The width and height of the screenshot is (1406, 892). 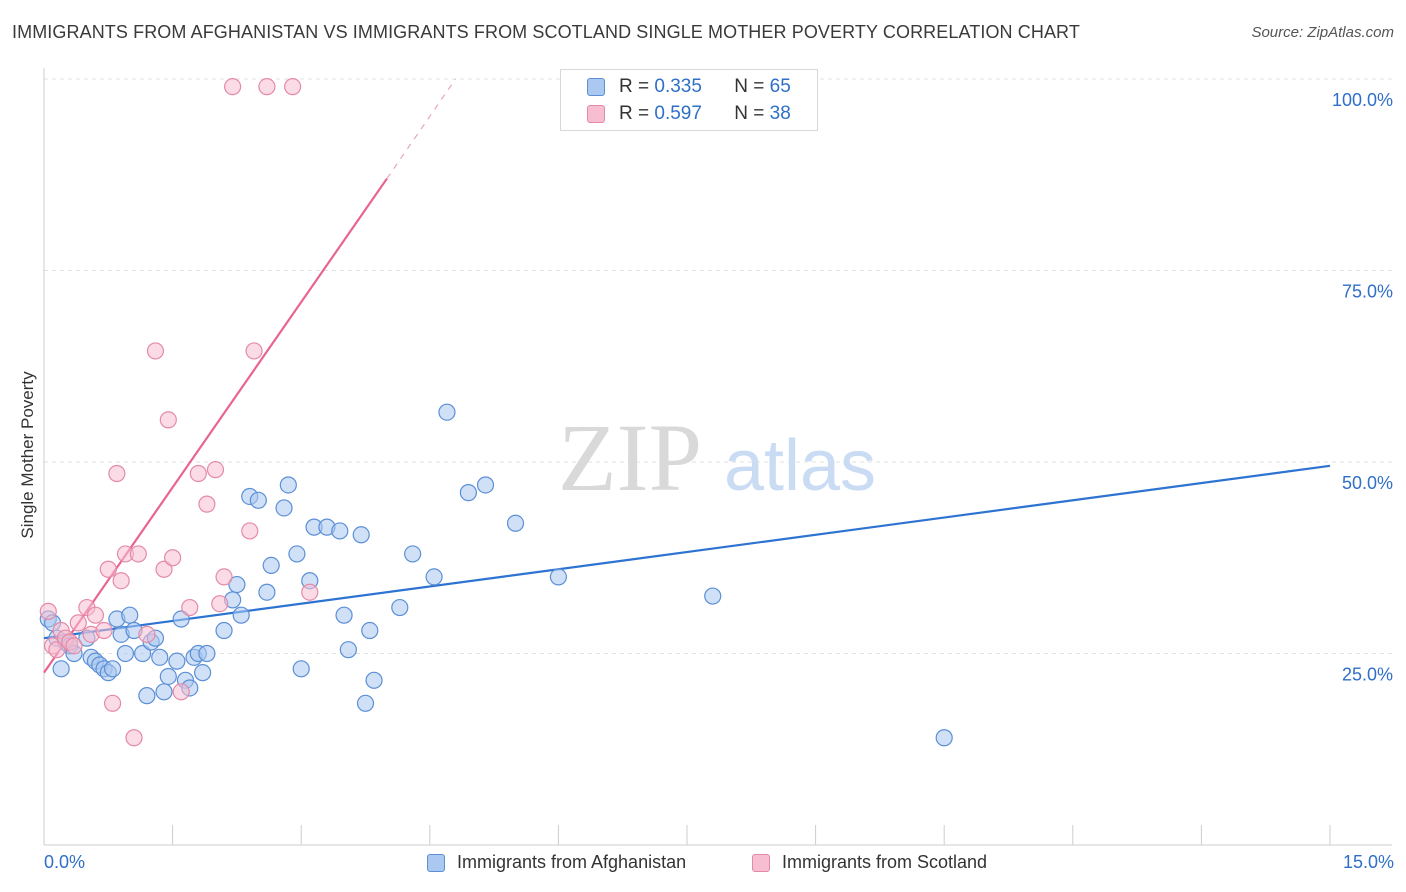 I want to click on bottom-legend-swatch-blue, so click(x=436, y=862).